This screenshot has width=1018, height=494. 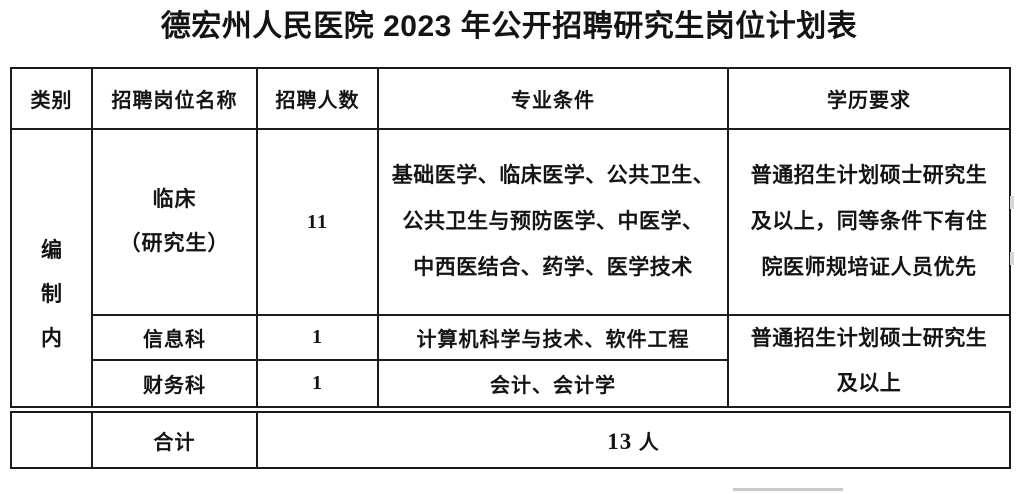 What do you see at coordinates (553, 267) in the screenshot?
I see `majors-line: 中西医结合、药学、医学技术` at bounding box center [553, 267].